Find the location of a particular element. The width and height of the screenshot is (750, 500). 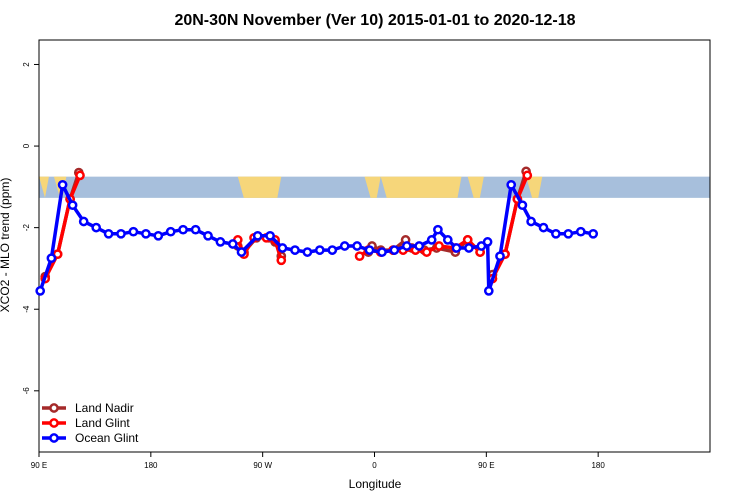

y-tick-label: -2 is located at coordinates (26, 228).